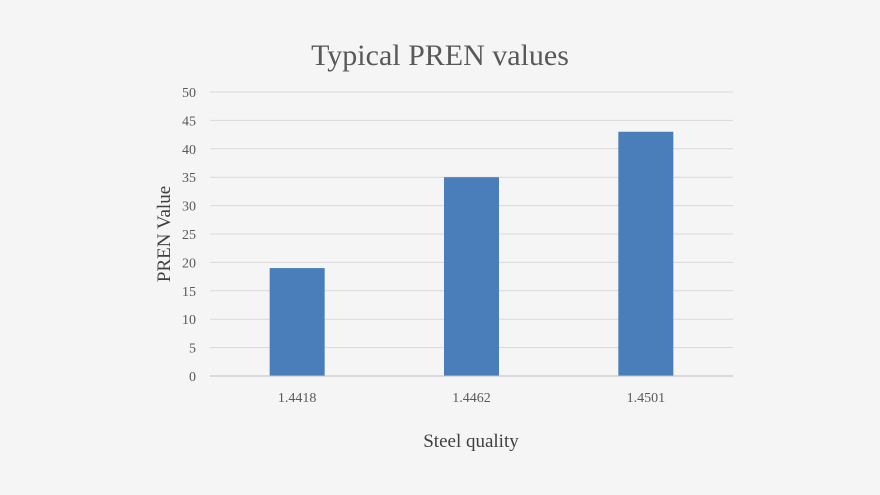 The height and width of the screenshot is (495, 880). I want to click on x-tick-label: 1.4462, so click(471, 398).